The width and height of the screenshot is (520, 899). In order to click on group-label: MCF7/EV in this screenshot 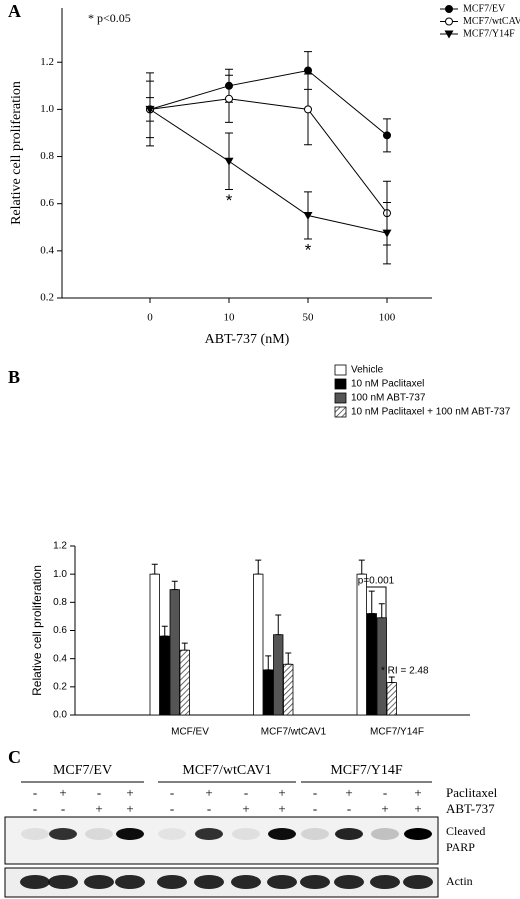, I will do `click(82, 770)`.